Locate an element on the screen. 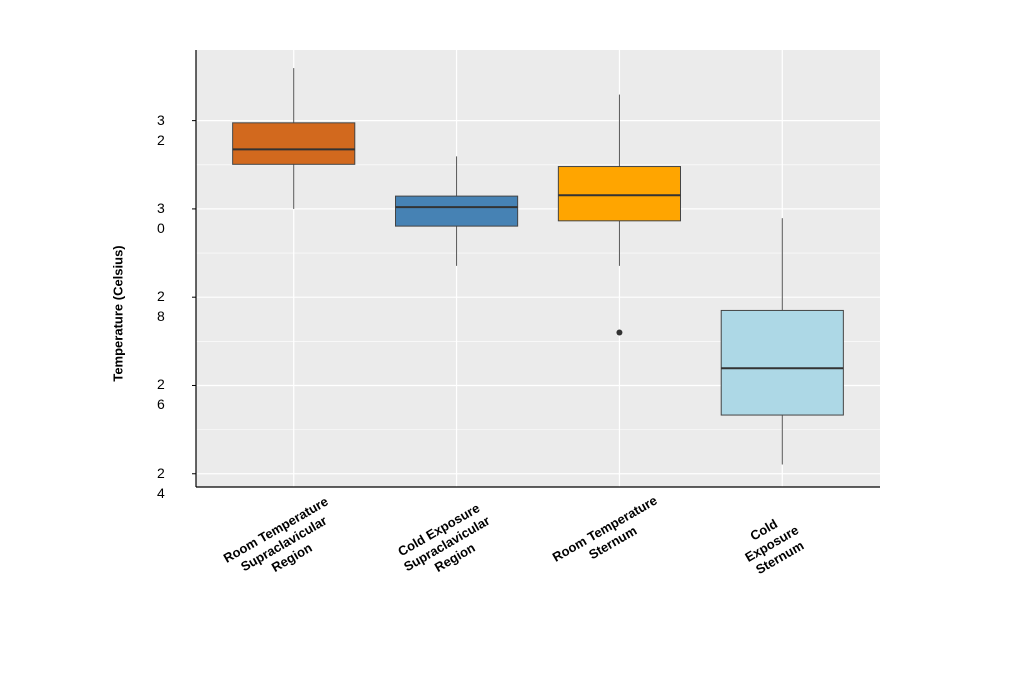 The image size is (1024, 696). y-tick-label: 30 is located at coordinates (161, 217).